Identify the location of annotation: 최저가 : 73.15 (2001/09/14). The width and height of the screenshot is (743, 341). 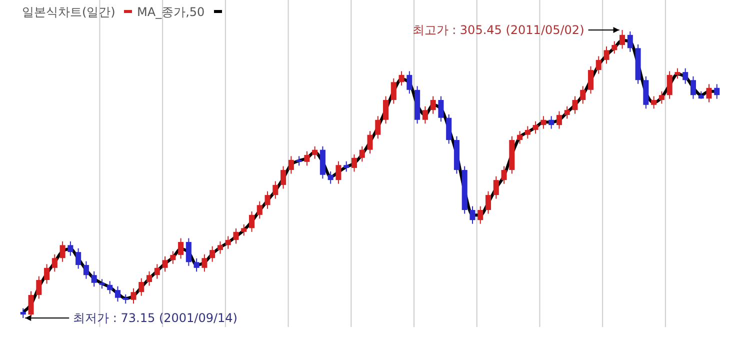
(155, 318).